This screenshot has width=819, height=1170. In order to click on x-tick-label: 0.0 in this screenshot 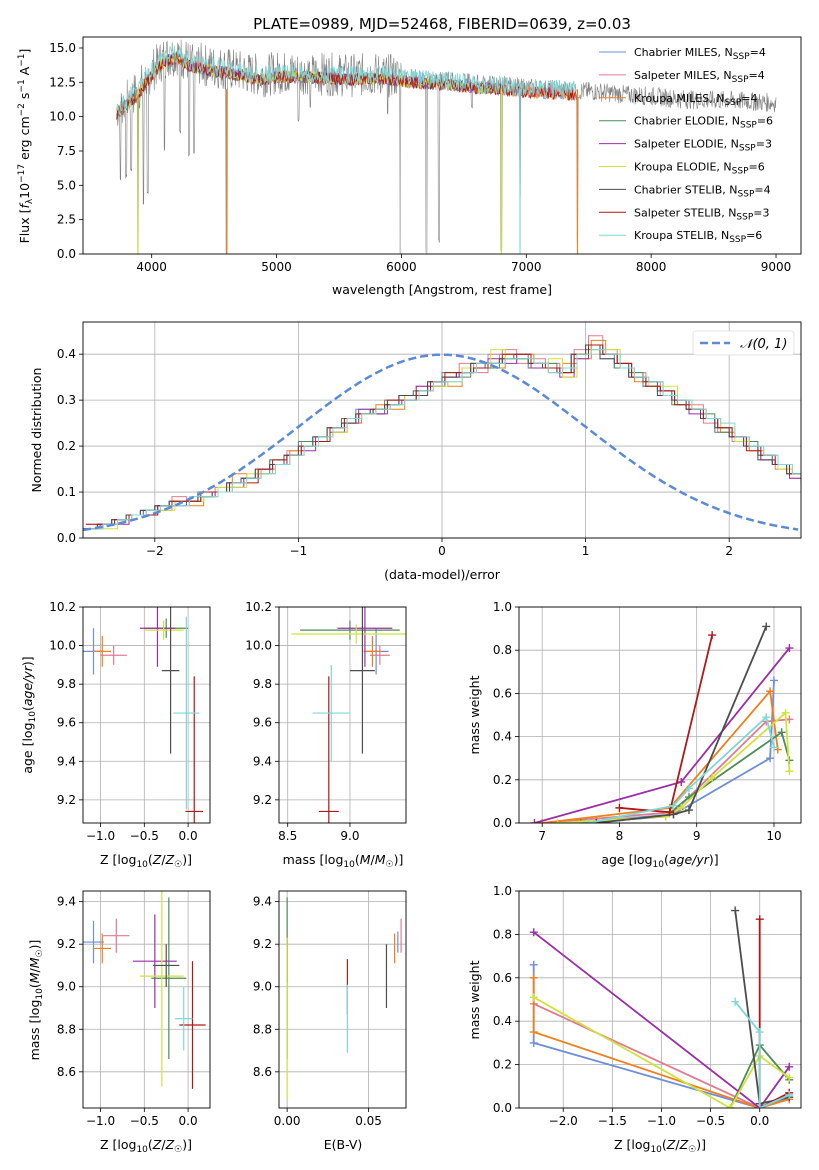, I will do `click(188, 1121)`.